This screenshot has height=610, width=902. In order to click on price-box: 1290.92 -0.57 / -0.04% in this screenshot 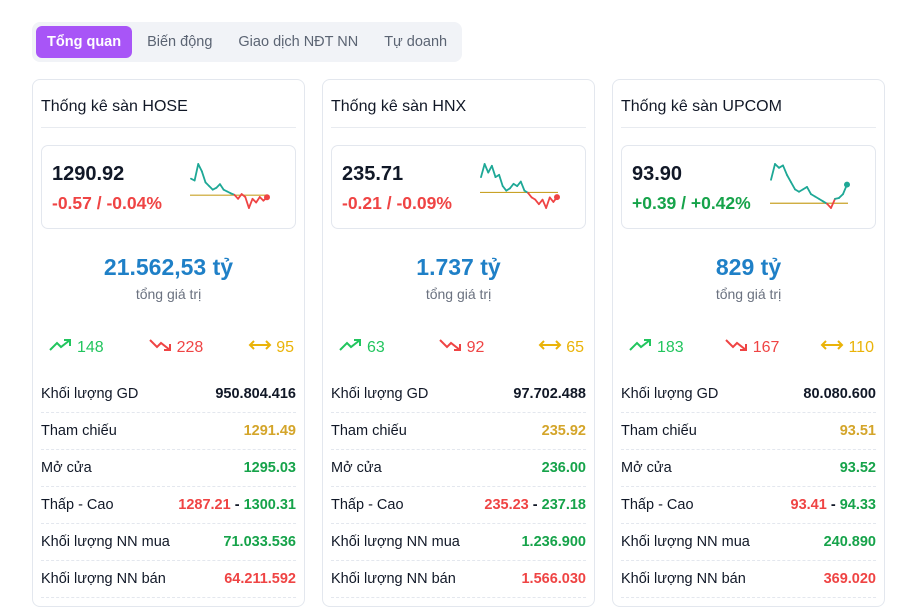, I will do `click(168, 187)`.